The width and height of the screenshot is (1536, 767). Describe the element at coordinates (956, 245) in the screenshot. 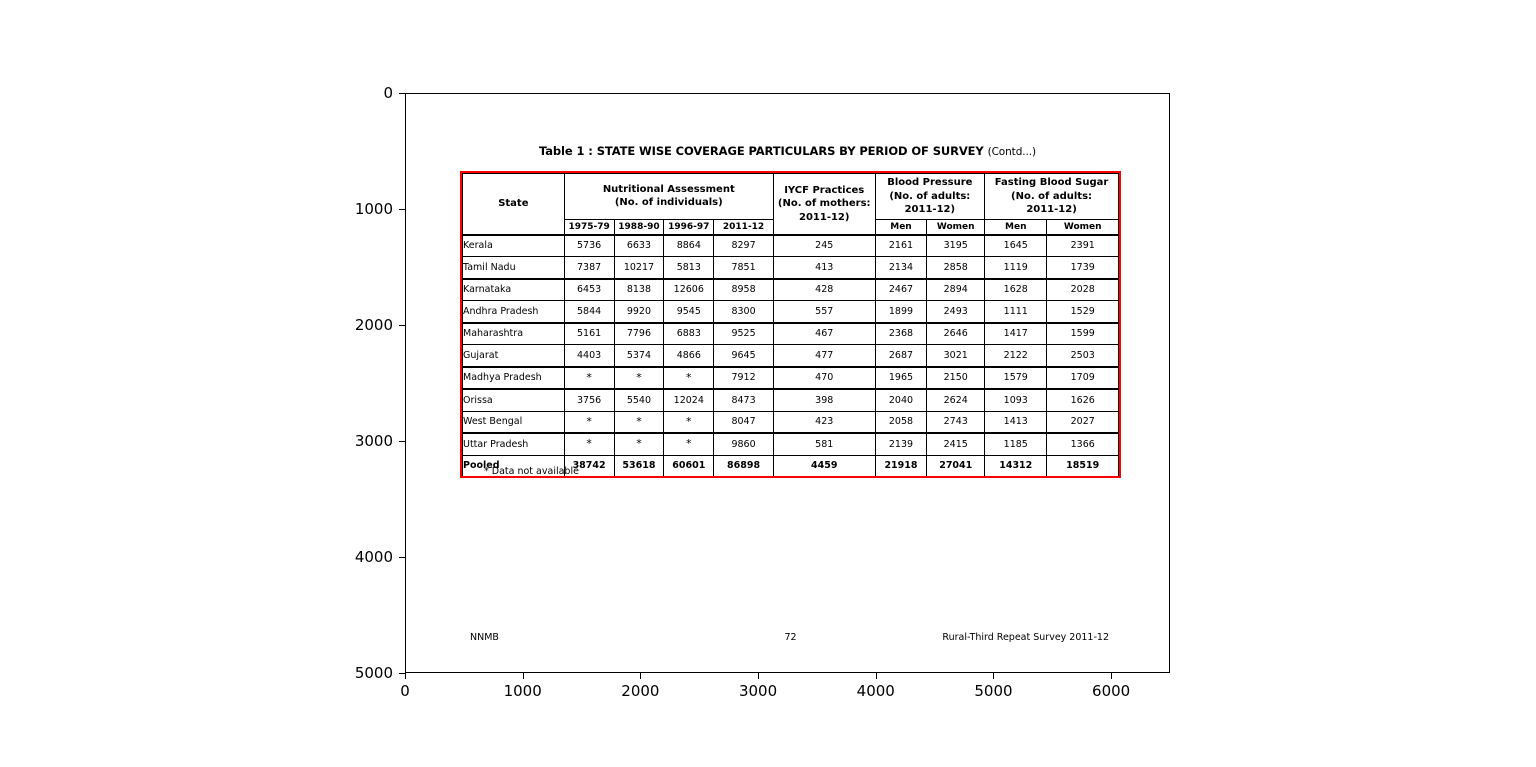

I see `cell-bp-women: 3195` at that location.